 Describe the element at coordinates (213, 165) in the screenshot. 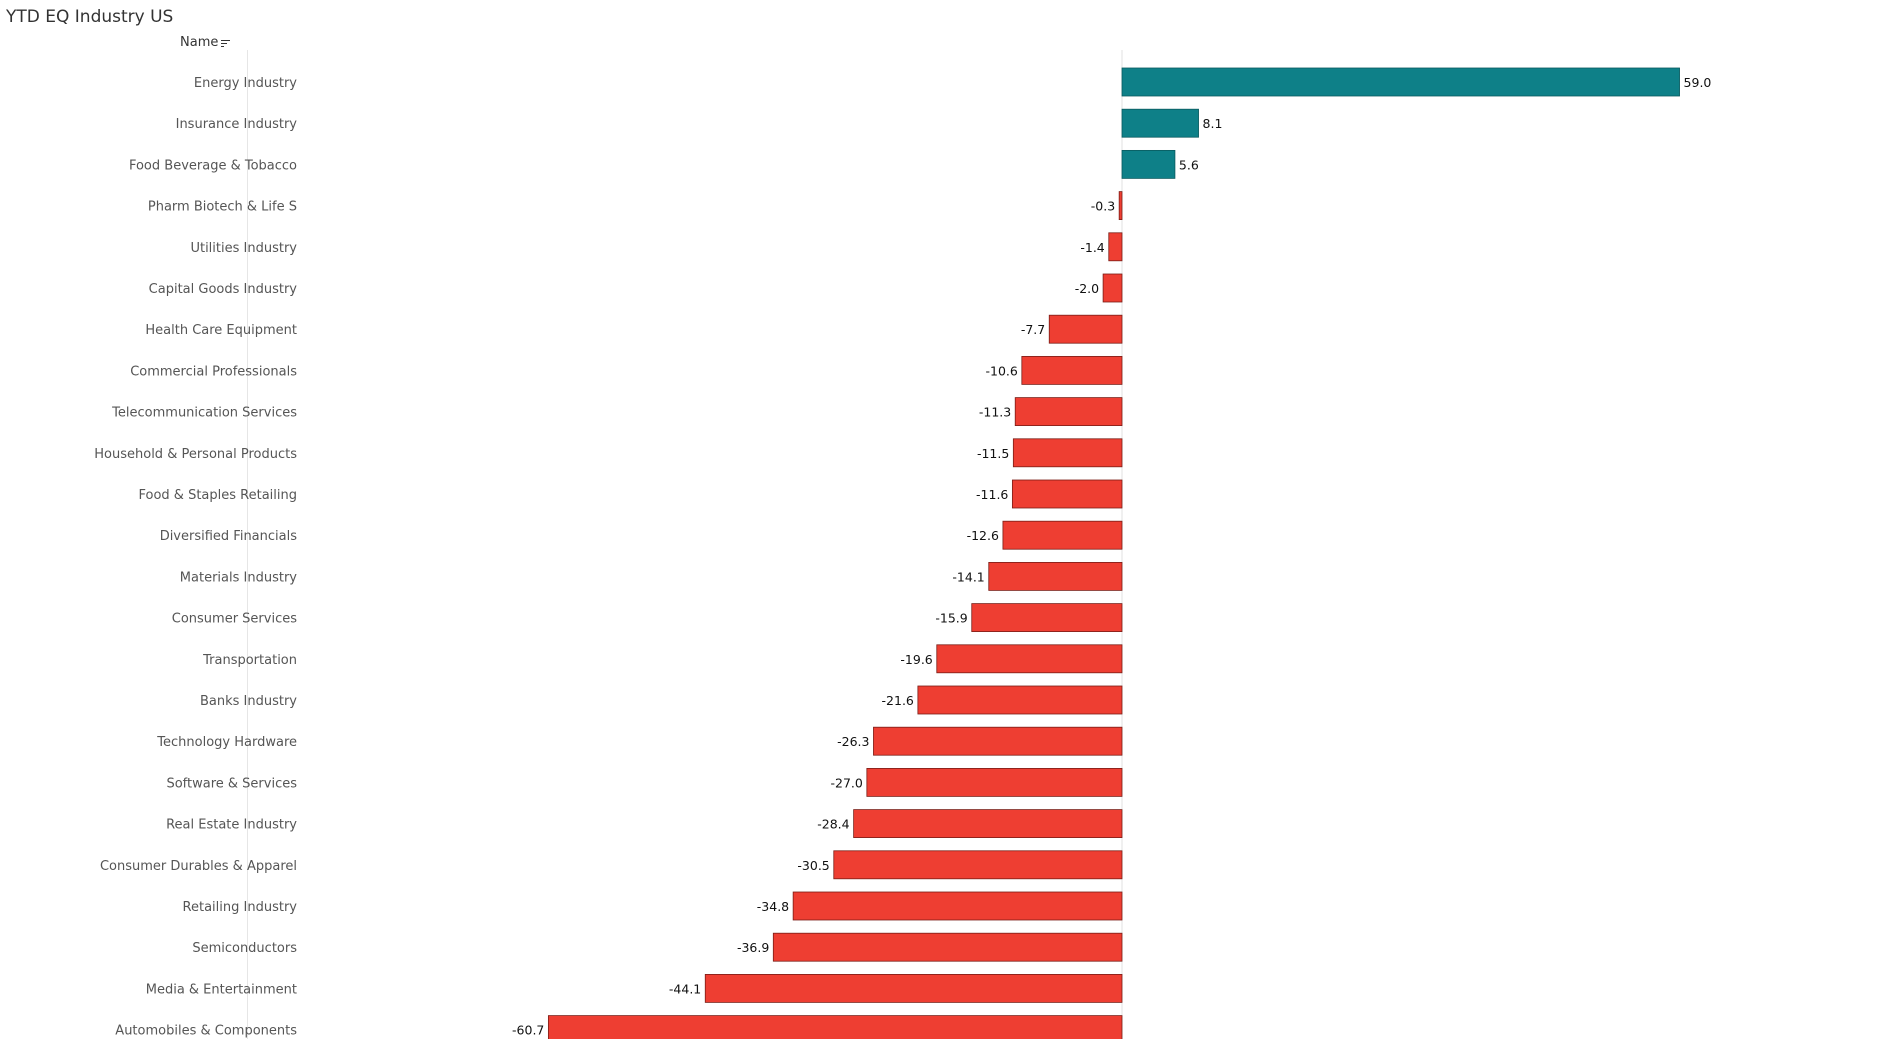

I see `category-label: Food Beverage & Tobacco` at that location.